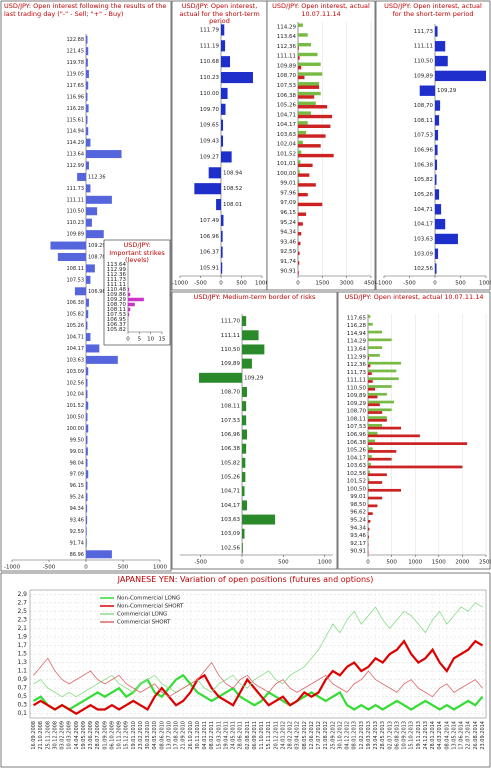 The image size is (491, 768). I want to click on category-label: 112.36, so click(97, 177).